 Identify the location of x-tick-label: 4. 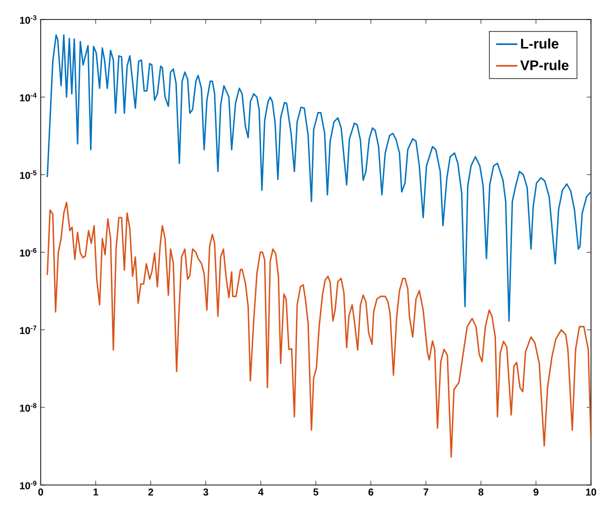
(261, 492).